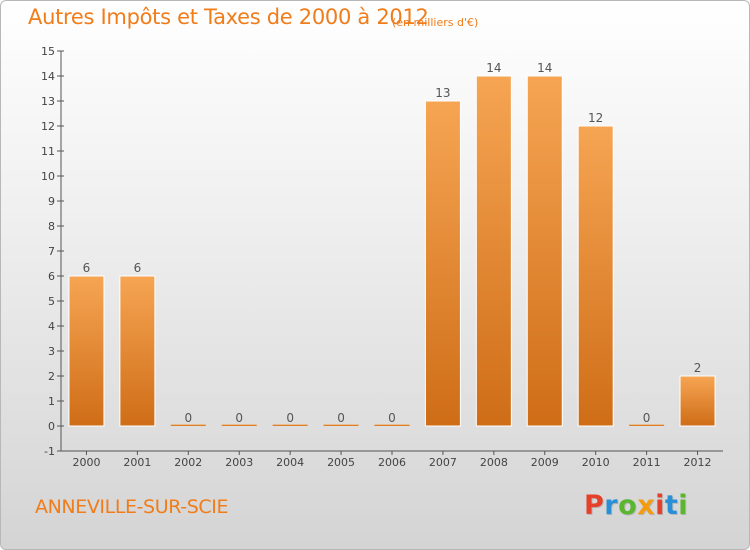 The height and width of the screenshot is (550, 750). What do you see at coordinates (51, 251) in the screenshot?
I see `y-tick-label: 7` at bounding box center [51, 251].